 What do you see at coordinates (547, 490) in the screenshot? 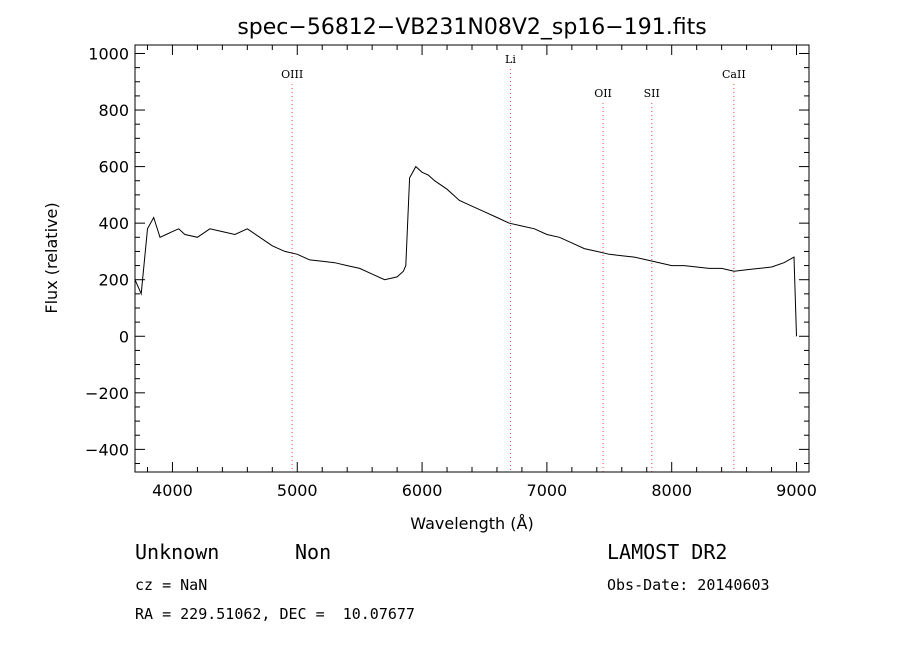
I see `x-tick-label: 7000` at bounding box center [547, 490].